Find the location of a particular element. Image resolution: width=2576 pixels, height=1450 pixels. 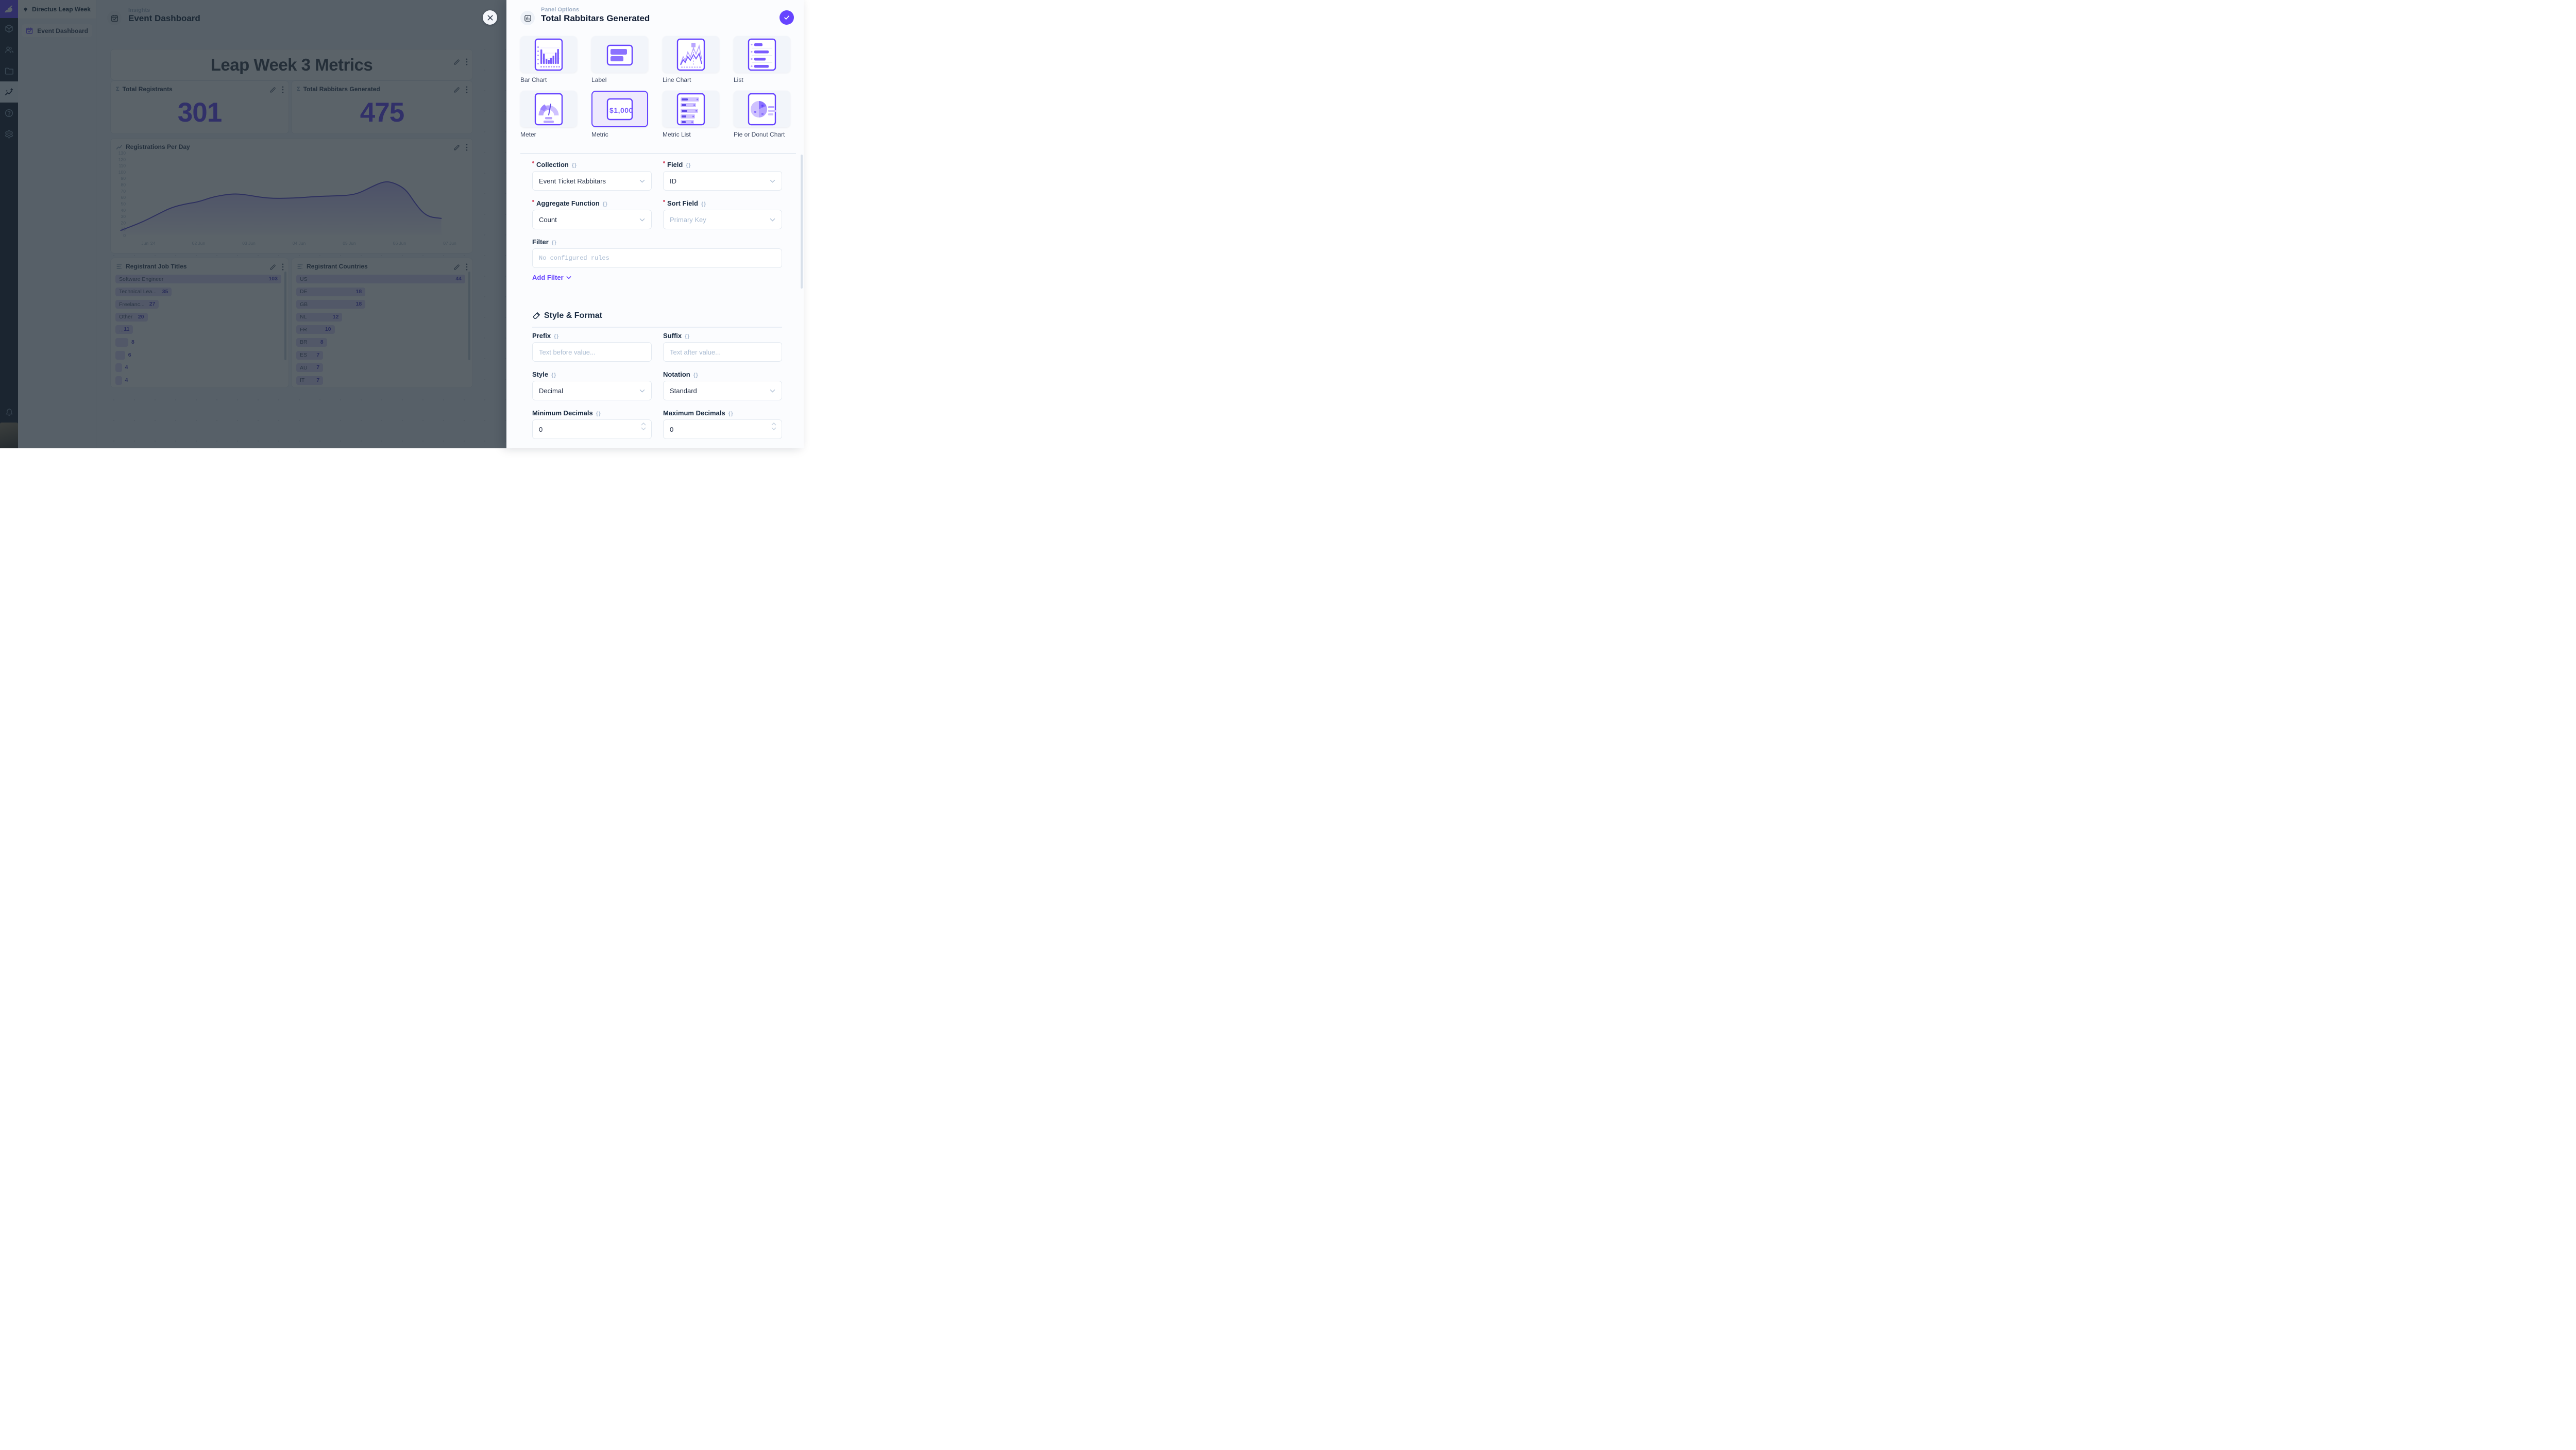

panel-type-meter: Meter is located at coordinates (548, 115).